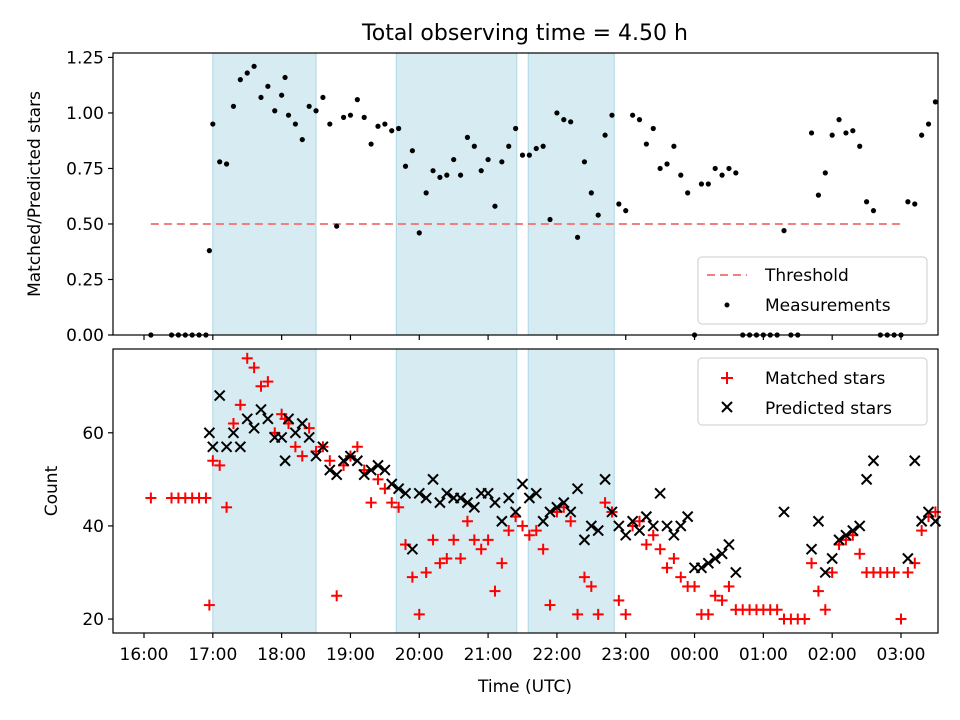  I want to click on y-tick-label: 0.25, so click(85, 280).